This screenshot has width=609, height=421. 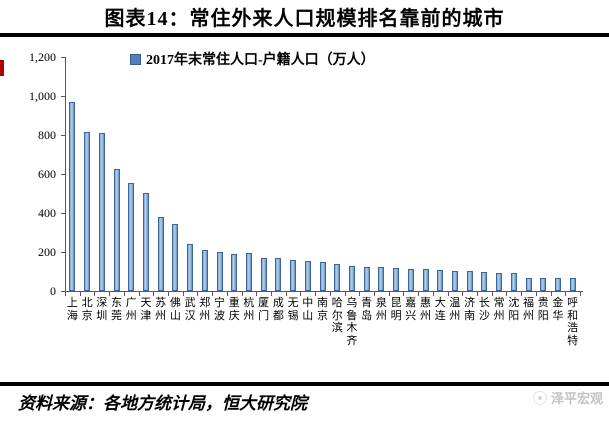 What do you see at coordinates (484, 309) in the screenshot?
I see `x-axis-category-label: 长沙` at bounding box center [484, 309].